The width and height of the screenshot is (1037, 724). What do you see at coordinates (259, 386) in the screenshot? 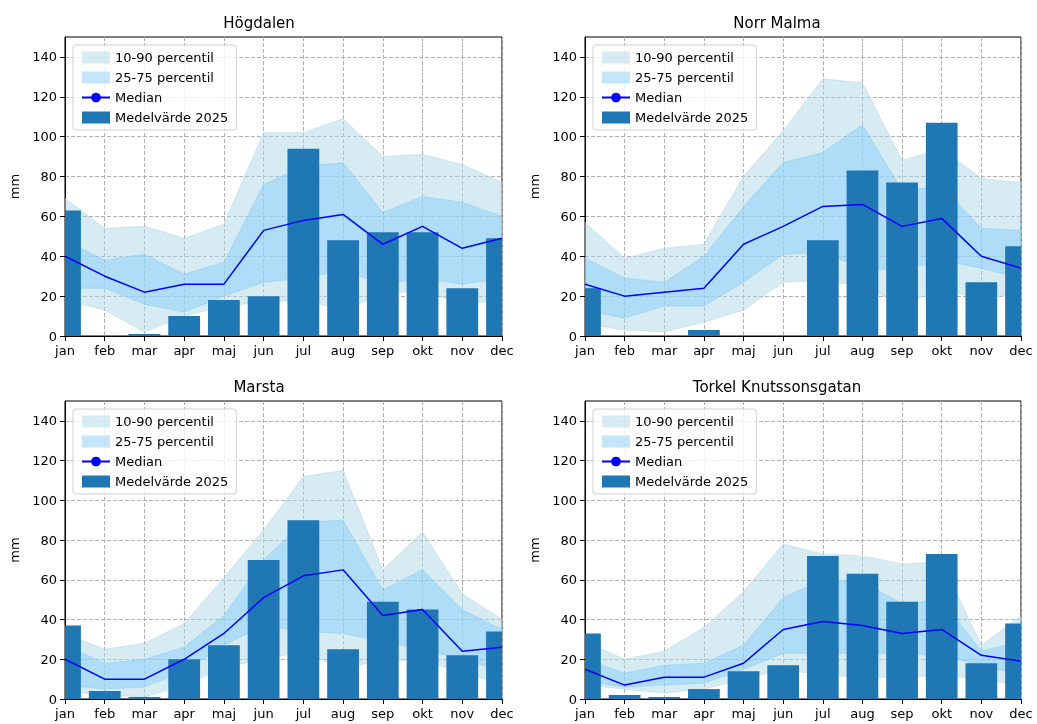
I see `chart-title: Marsta` at bounding box center [259, 386].